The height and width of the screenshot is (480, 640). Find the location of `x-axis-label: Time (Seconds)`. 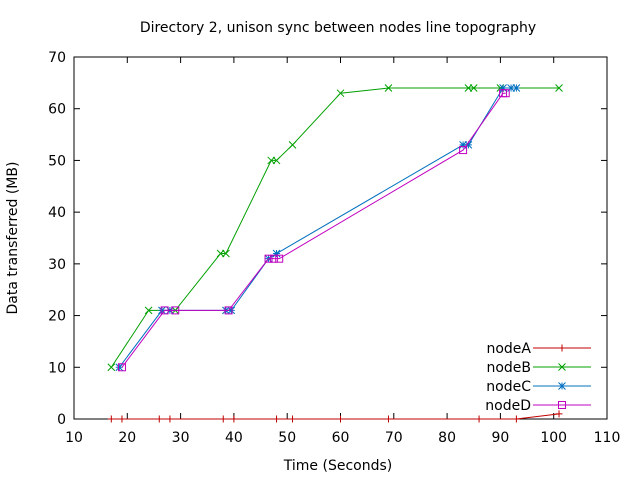

x-axis-label: Time (Seconds) is located at coordinates (337, 466).